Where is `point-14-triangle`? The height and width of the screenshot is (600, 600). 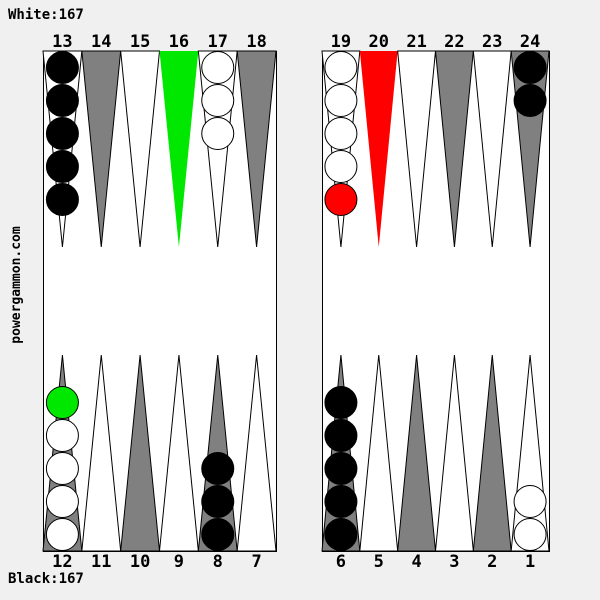
point-14-triangle is located at coordinates (101, 149).